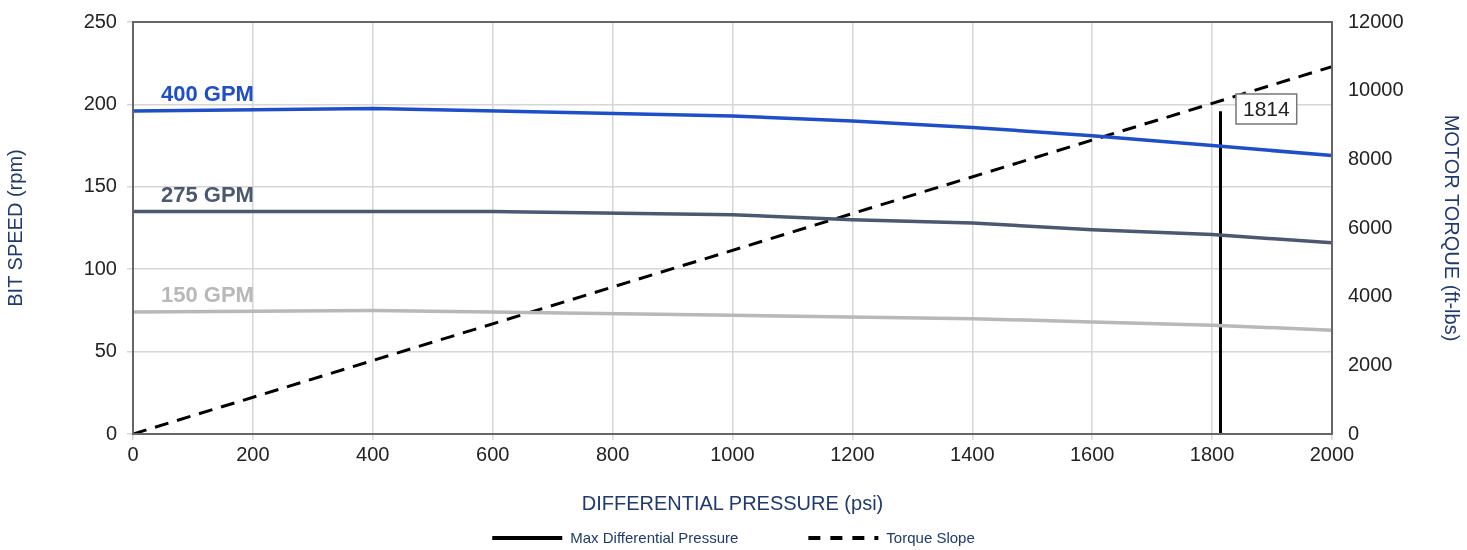  What do you see at coordinates (100, 20) in the screenshot?
I see `y-tick-label: 250` at bounding box center [100, 20].